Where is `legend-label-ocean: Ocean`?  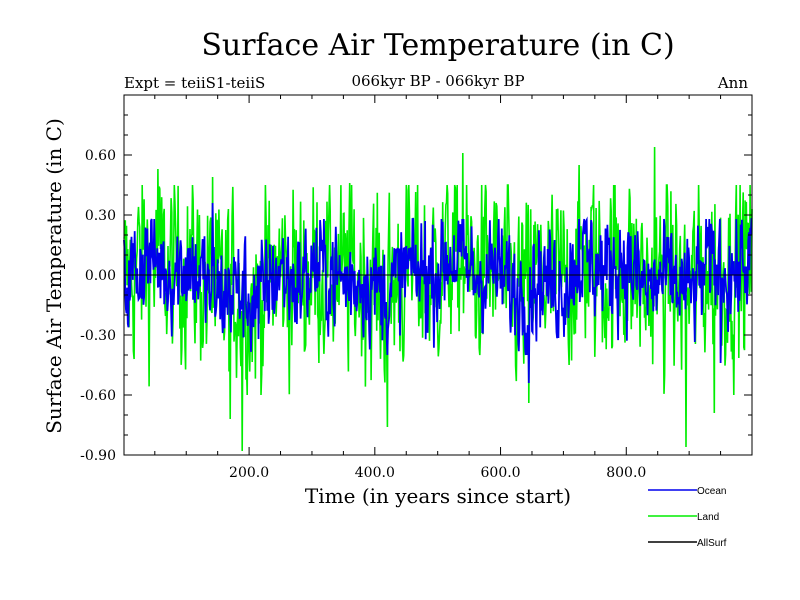
legend-label-ocean: Ocean is located at coordinates (711, 491).